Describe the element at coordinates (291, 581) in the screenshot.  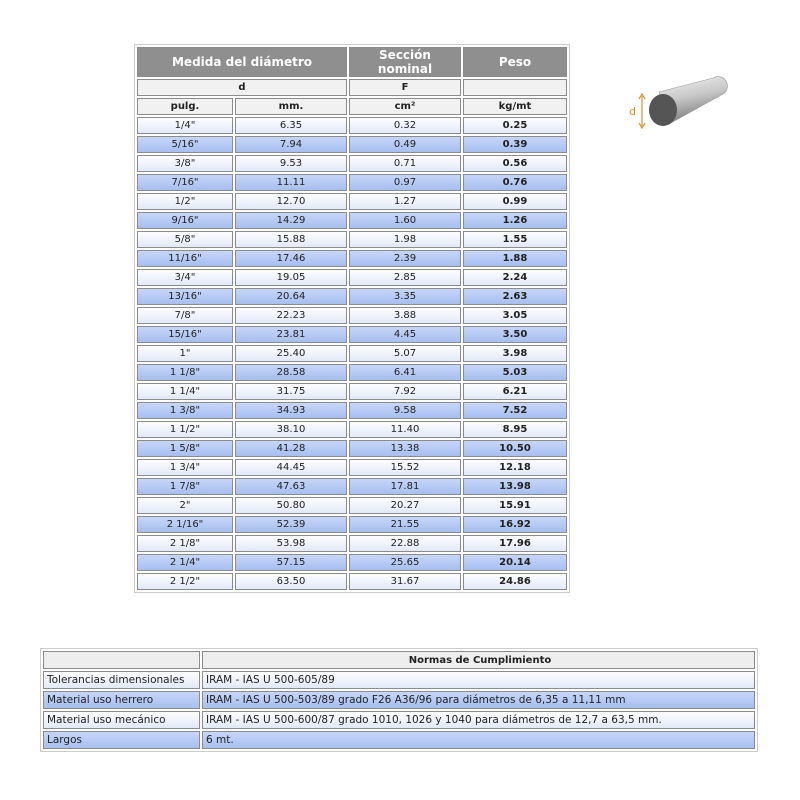
I see `data-cell: 63.50` at that location.